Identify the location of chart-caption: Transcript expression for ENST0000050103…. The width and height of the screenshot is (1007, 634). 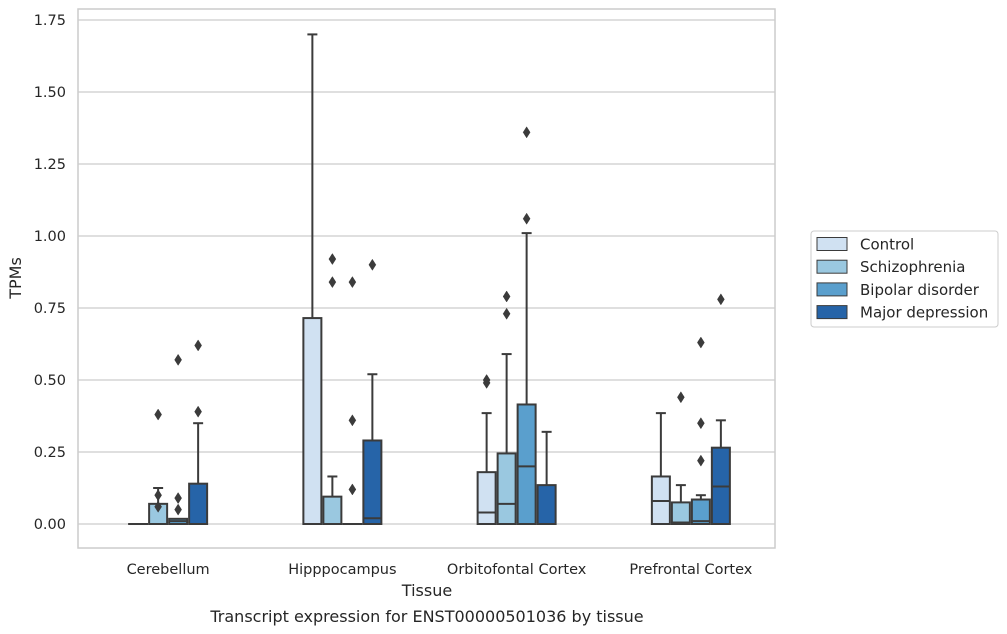
(426, 616).